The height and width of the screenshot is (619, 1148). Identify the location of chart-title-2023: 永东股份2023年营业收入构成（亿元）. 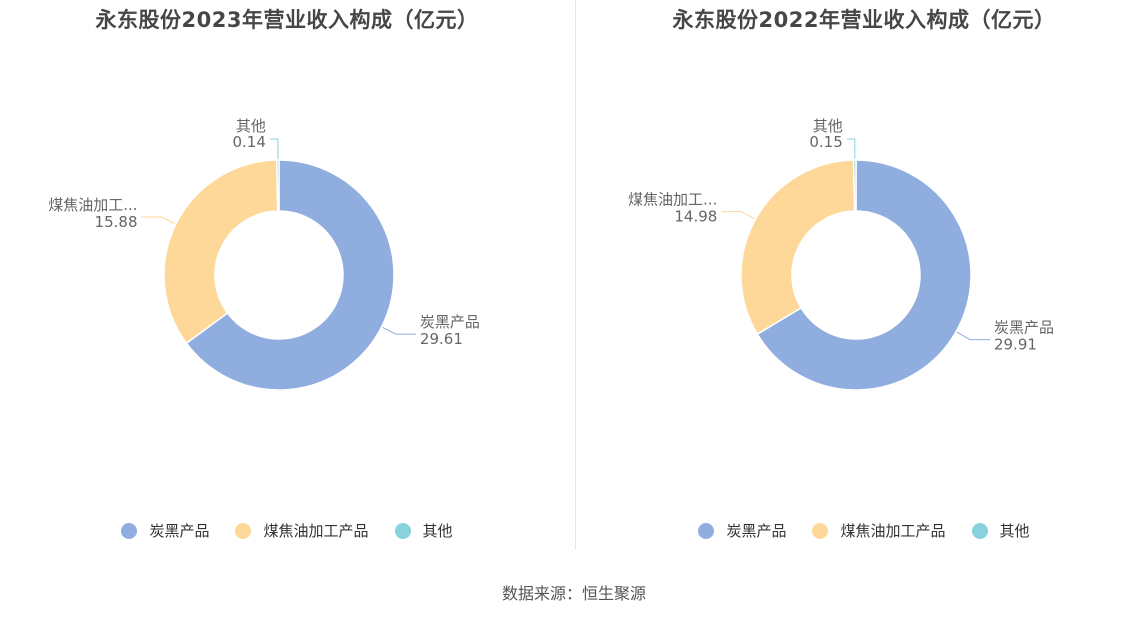
(287, 20).